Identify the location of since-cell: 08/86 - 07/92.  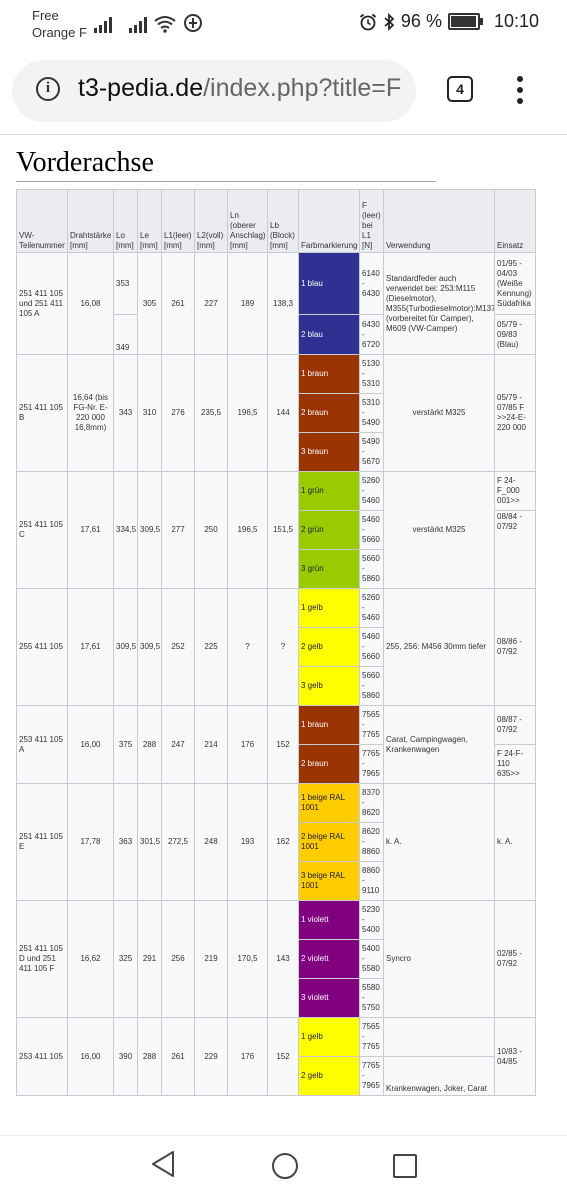
(515, 647).